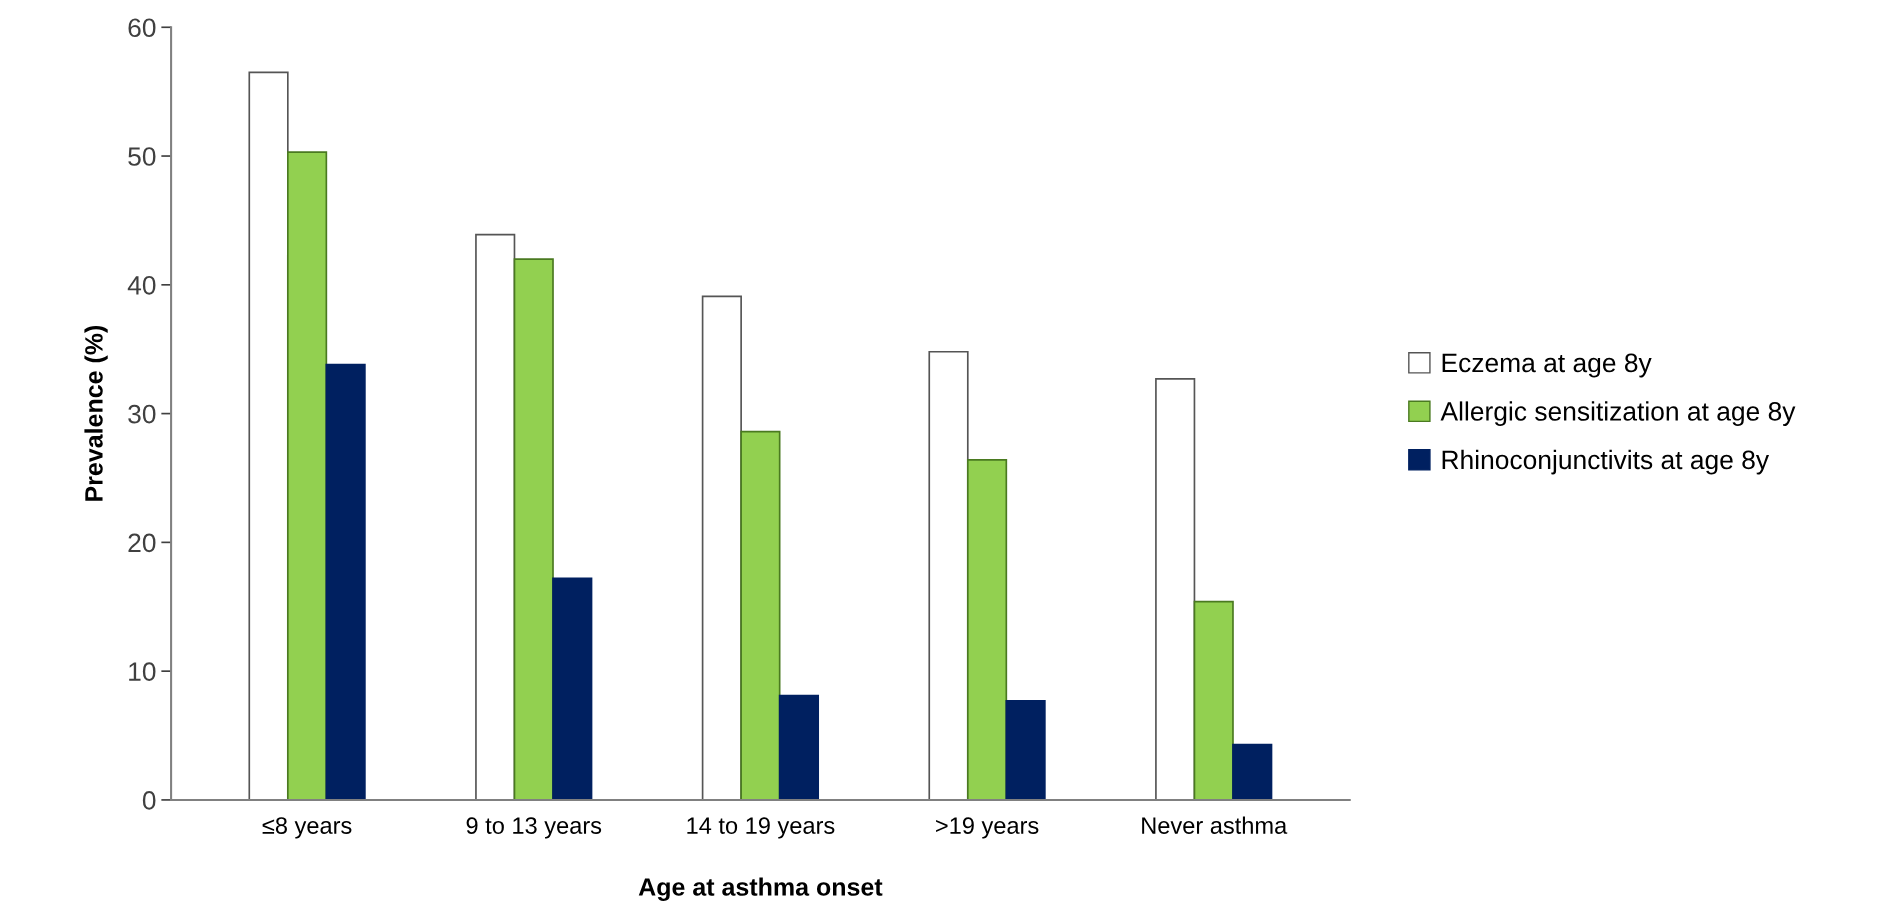  What do you see at coordinates (142, 156) in the screenshot?
I see `y-tick-label: 50` at bounding box center [142, 156].